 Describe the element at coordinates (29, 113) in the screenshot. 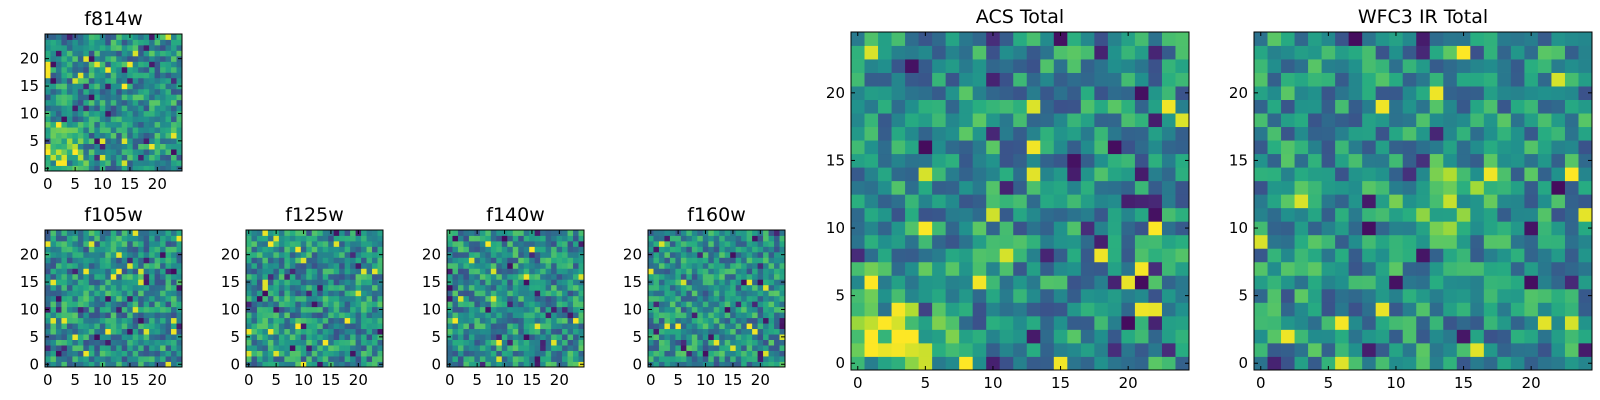

I see `y-tick-label: 10` at that location.